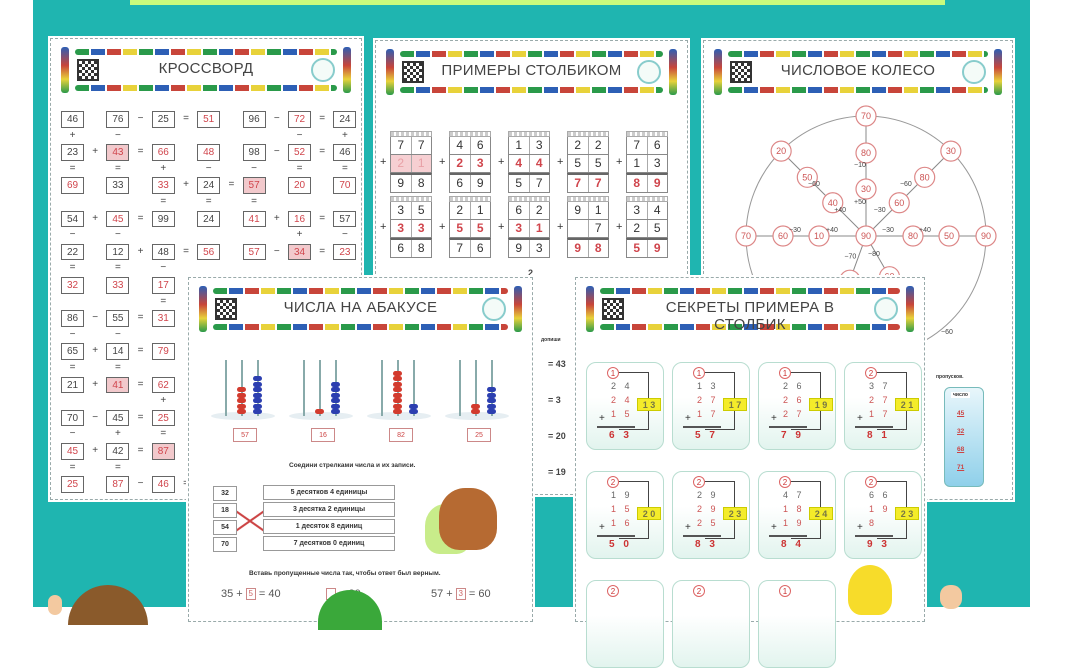  Describe the element at coordinates (557, 436) in the screenshot. I see `side-result: = 20` at that location.